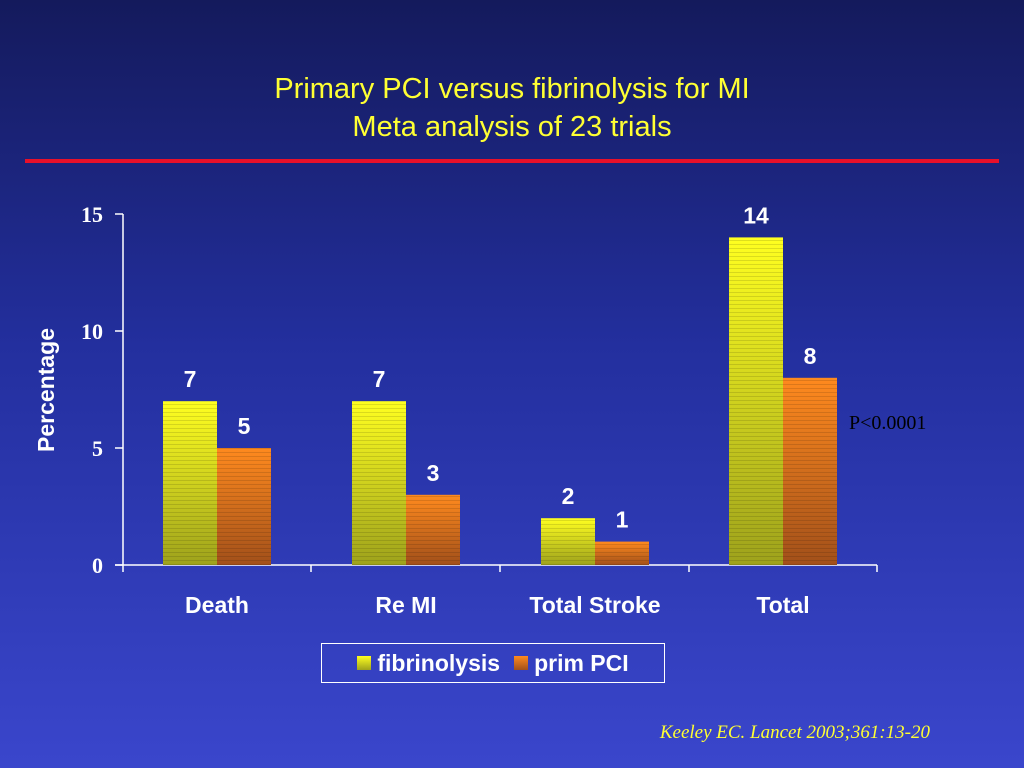 This screenshot has width=1024, height=768. Describe the element at coordinates (512, 89) in the screenshot. I see `title-line-1: Primary PCI versus fibrinolysis for MI` at that location.